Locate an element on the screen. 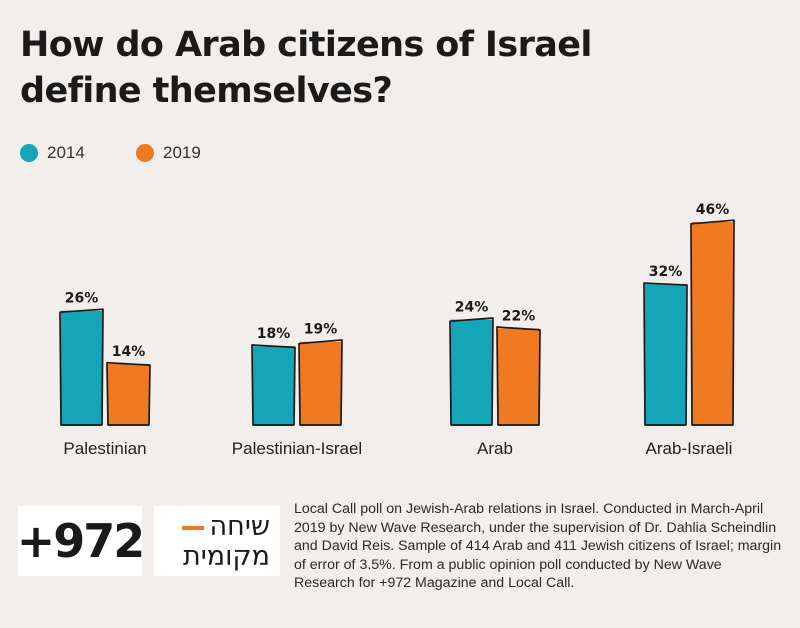 The height and width of the screenshot is (628, 800). bar-outline-2019-arab is located at coordinates (518, 376).